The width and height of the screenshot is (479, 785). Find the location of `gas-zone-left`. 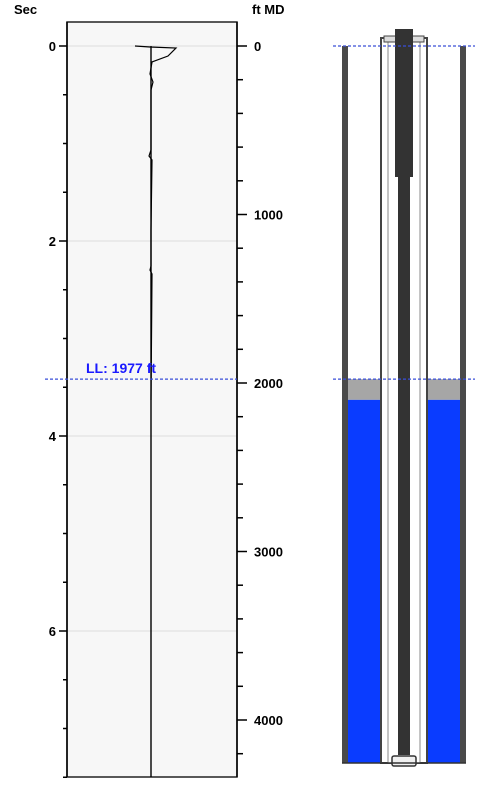

gas-zone-left is located at coordinates (364, 389).